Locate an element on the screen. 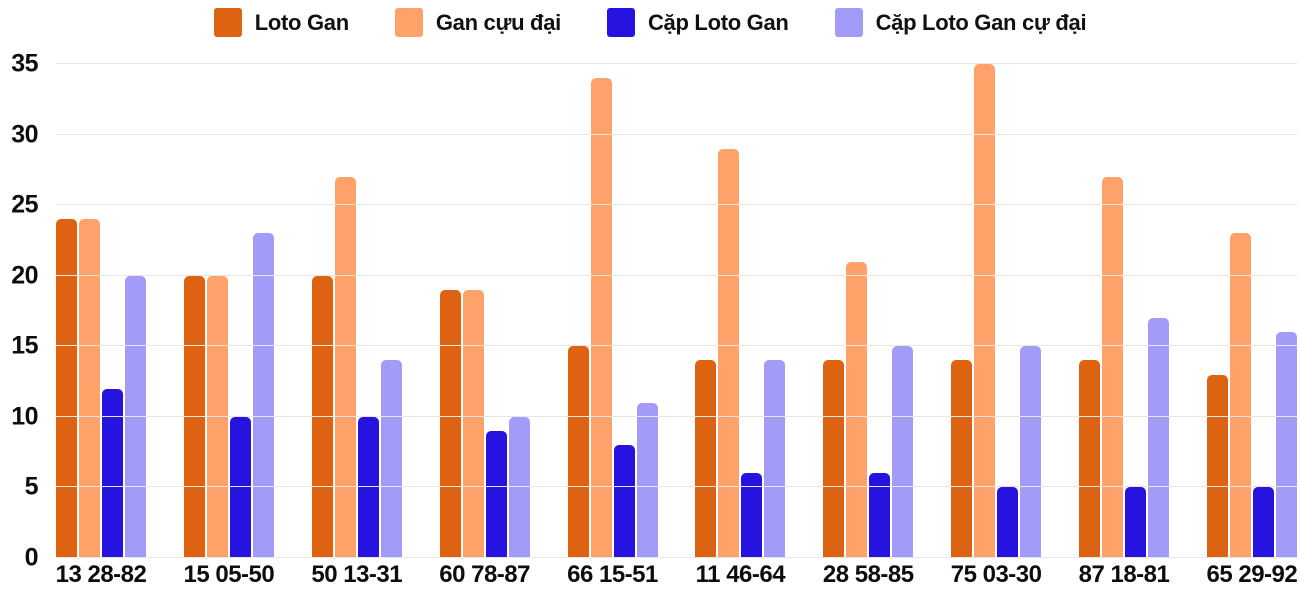  y-tick-label: 10 is located at coordinates (24, 416).